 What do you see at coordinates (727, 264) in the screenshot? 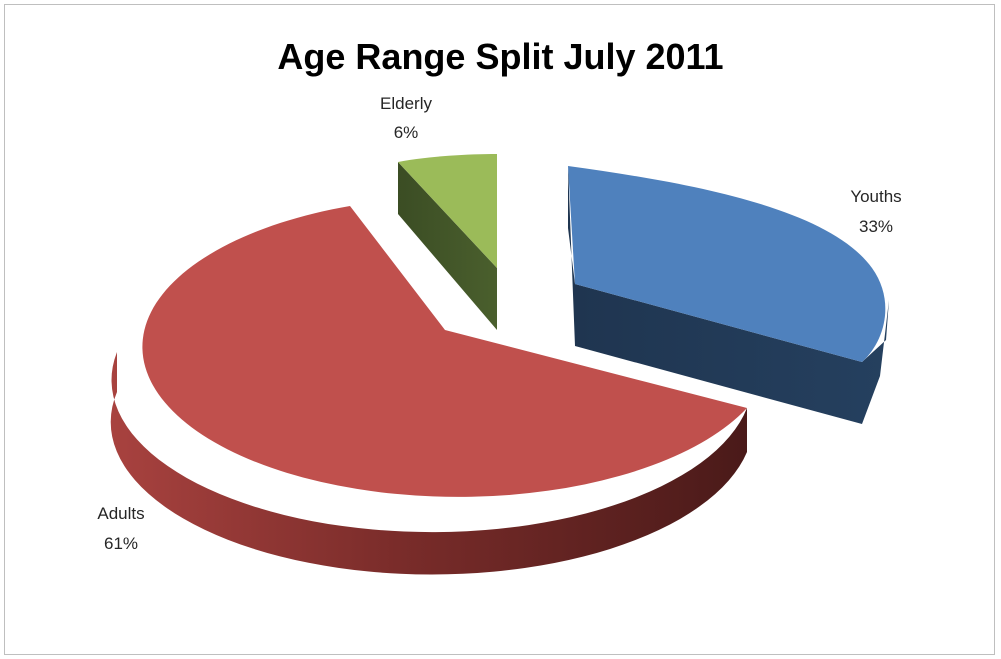
I see `slice-youths-top` at bounding box center [727, 264].